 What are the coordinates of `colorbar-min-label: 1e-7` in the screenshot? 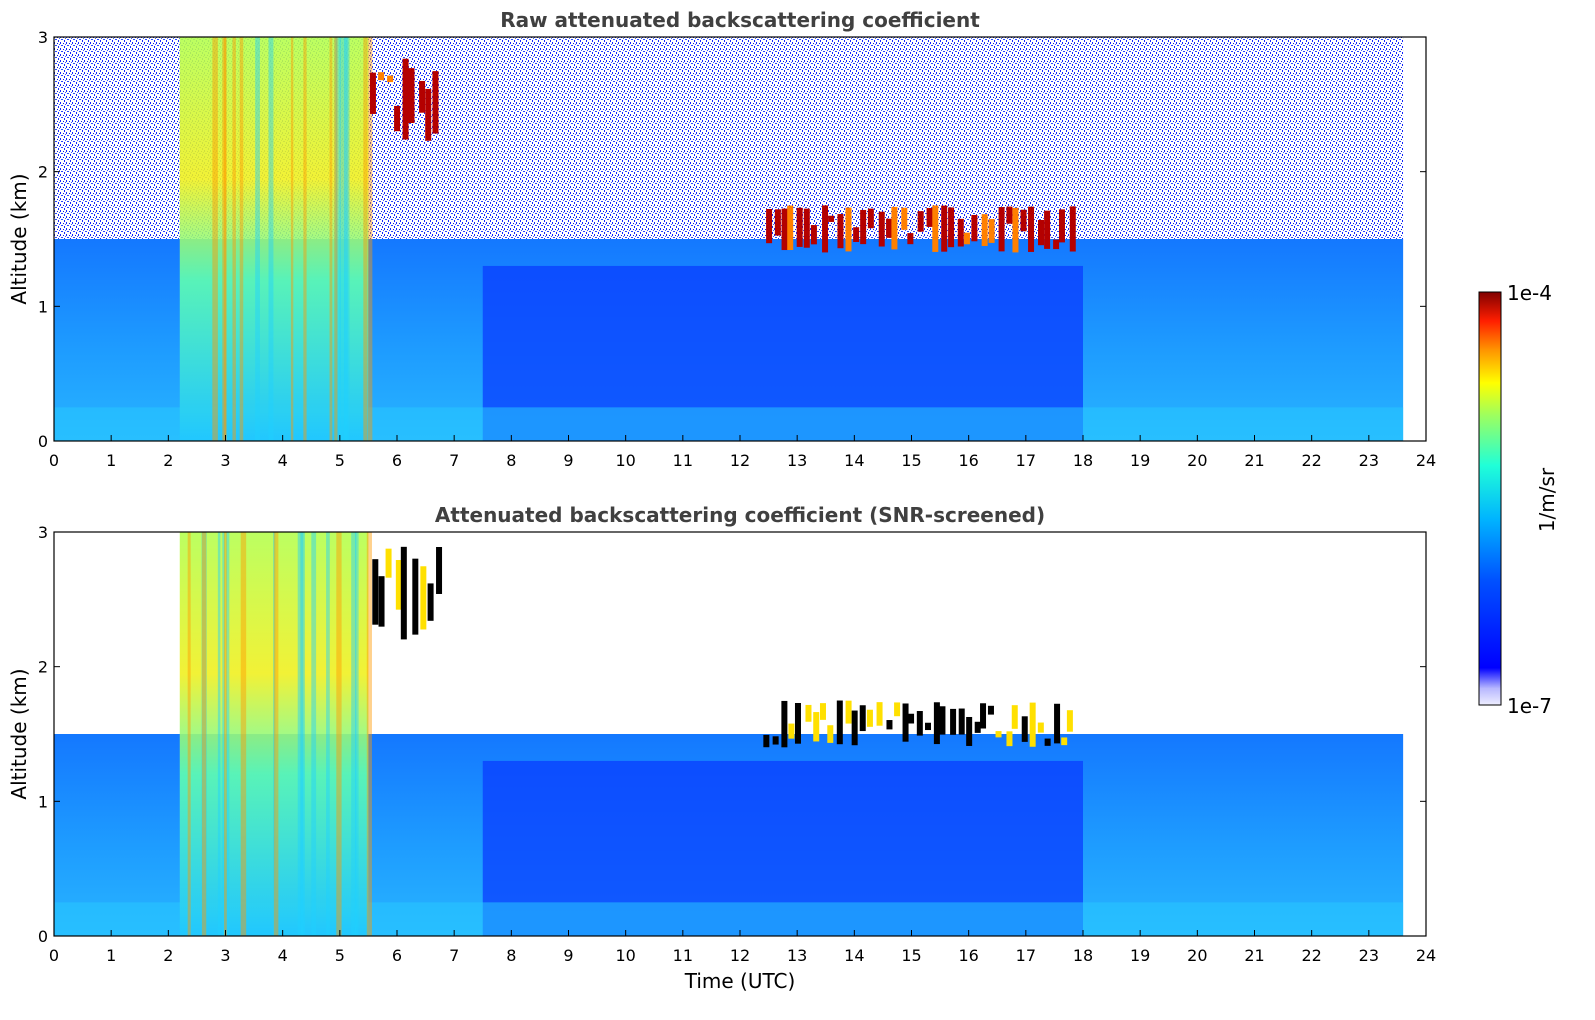 It's located at (1529, 706).